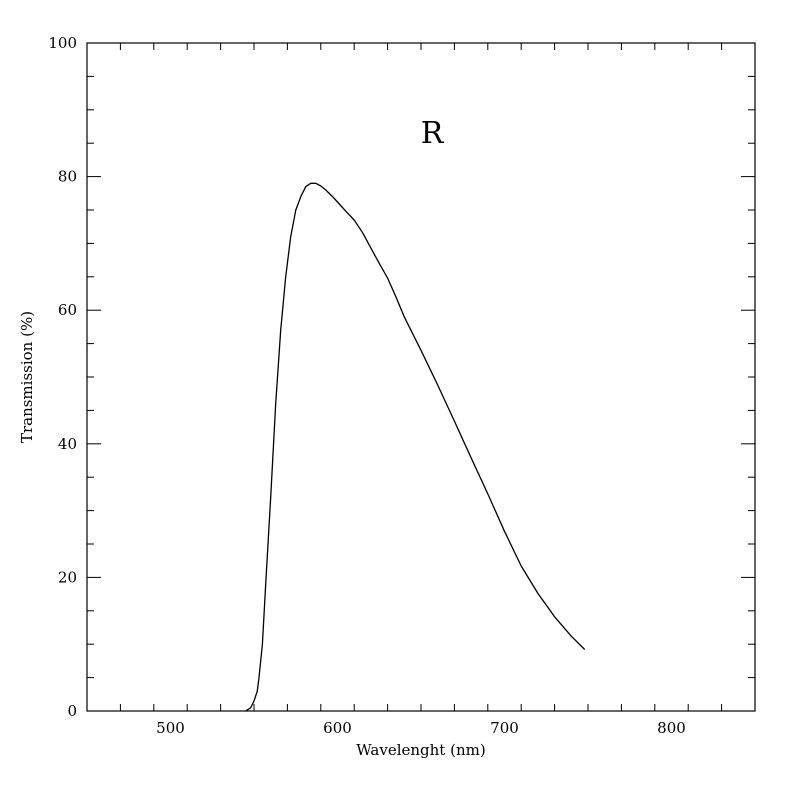 This screenshot has height=797, width=797. Describe the element at coordinates (420, 750) in the screenshot. I see `x-axis-label: Wavelenght (nm)` at that location.